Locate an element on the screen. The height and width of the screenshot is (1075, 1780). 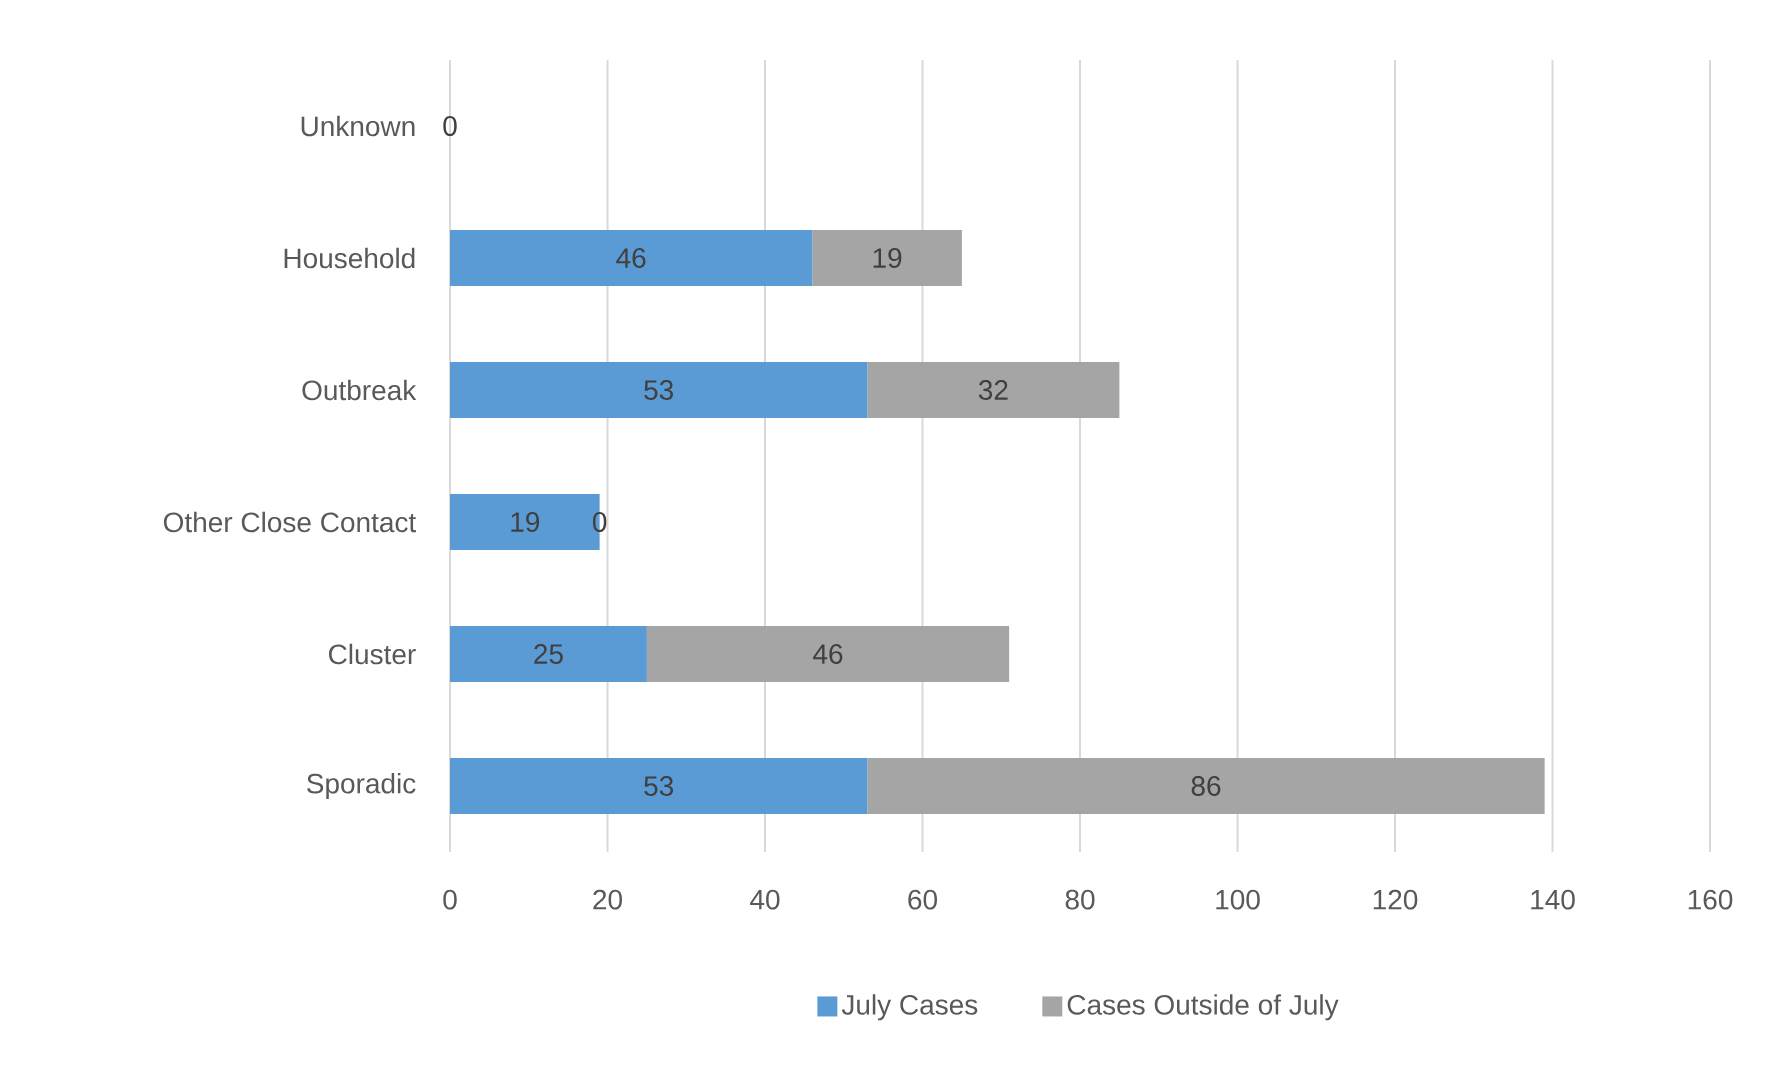
x-tick-label: 140 is located at coordinates (1553, 899).